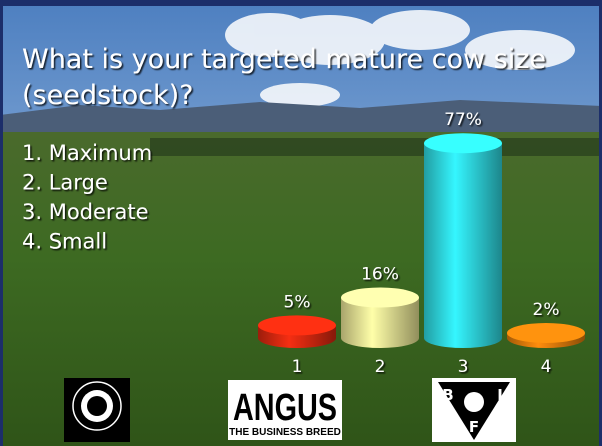 This screenshot has width=602, height=446. I want to click on value-label: 5%, so click(297, 302).